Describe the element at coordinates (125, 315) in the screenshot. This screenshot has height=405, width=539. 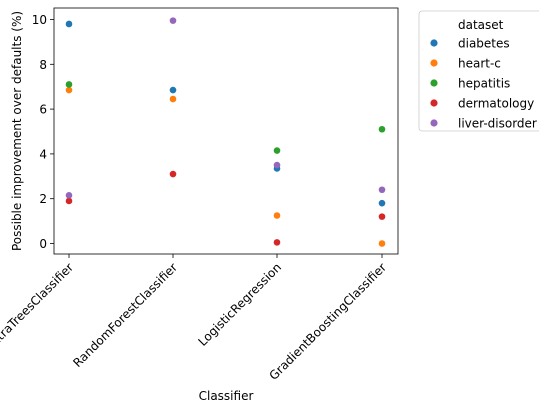
I see `x-tick-label: RandomForestClassifier` at that location.